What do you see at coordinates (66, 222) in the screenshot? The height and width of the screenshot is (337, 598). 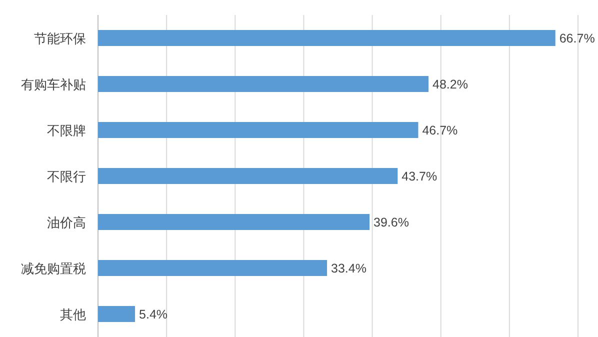 I see `y-tick-label: 油价高` at bounding box center [66, 222].